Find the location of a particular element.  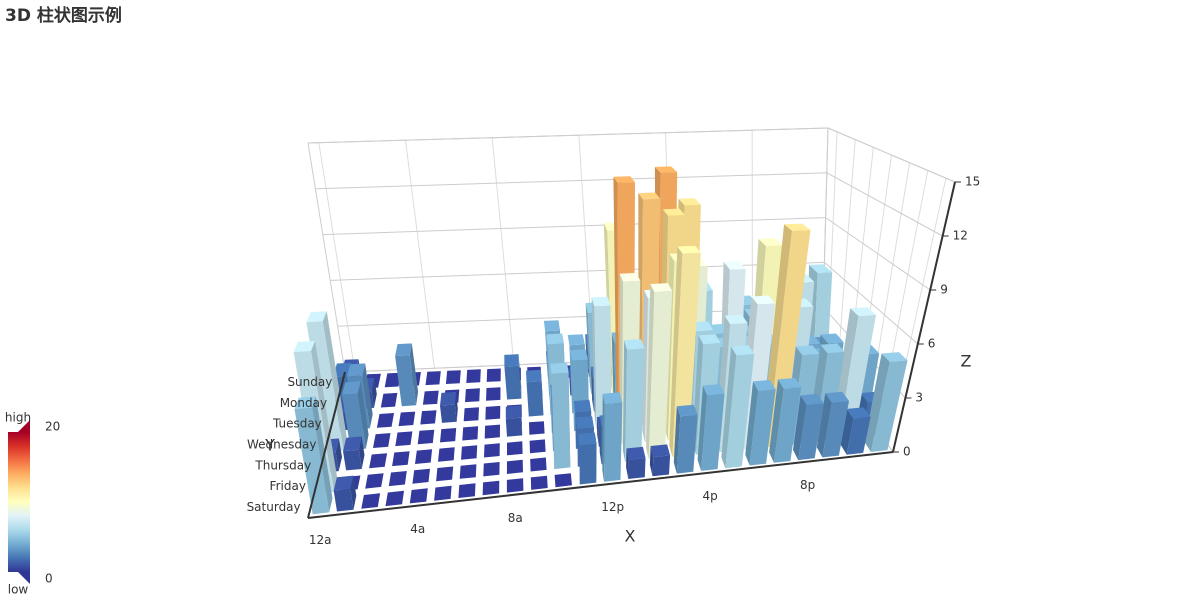

z-tick-label: 6 is located at coordinates (932, 344).